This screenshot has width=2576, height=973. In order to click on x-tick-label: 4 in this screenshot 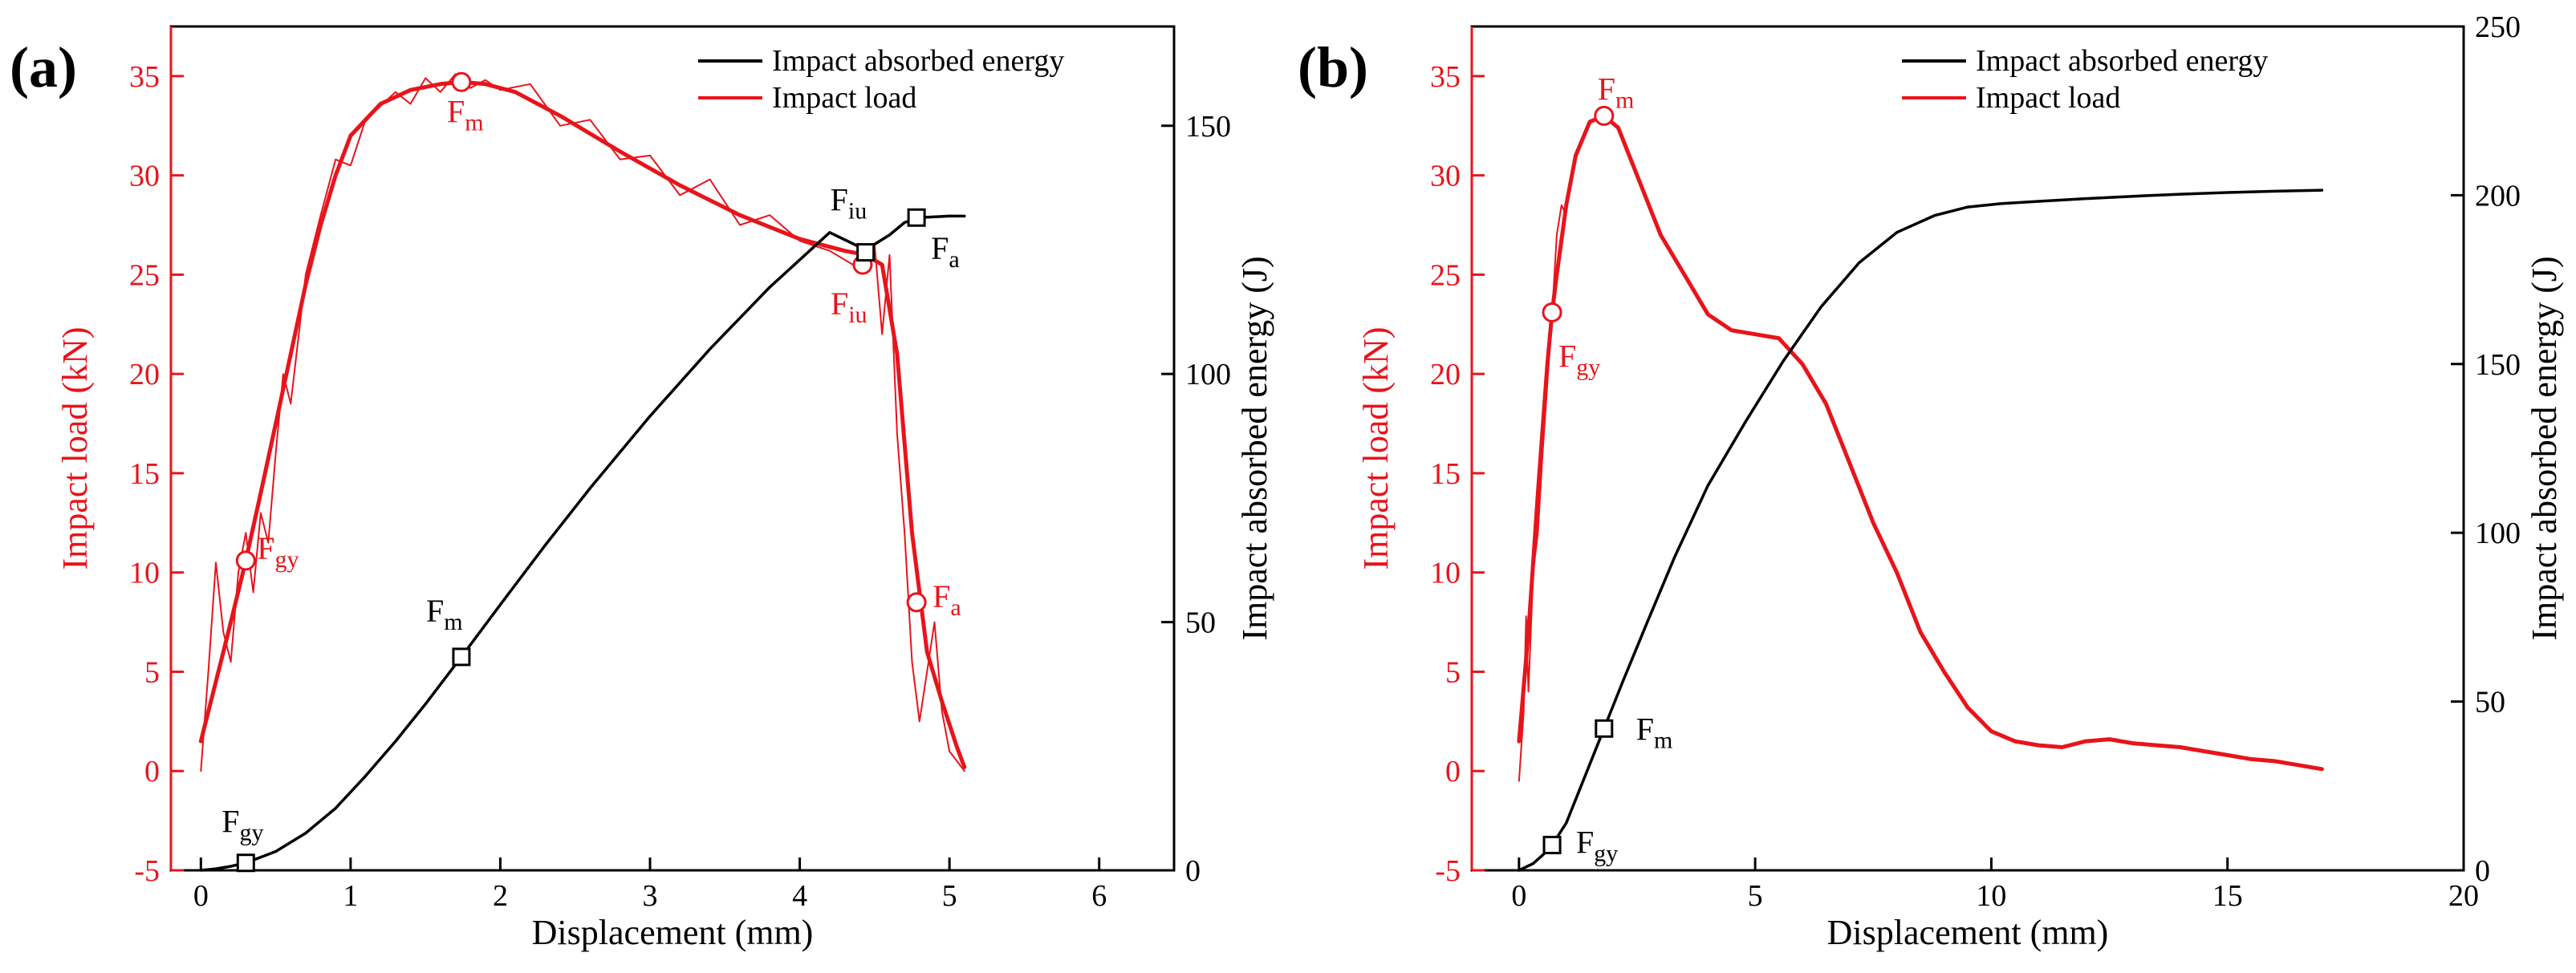, I will do `click(799, 896)`.